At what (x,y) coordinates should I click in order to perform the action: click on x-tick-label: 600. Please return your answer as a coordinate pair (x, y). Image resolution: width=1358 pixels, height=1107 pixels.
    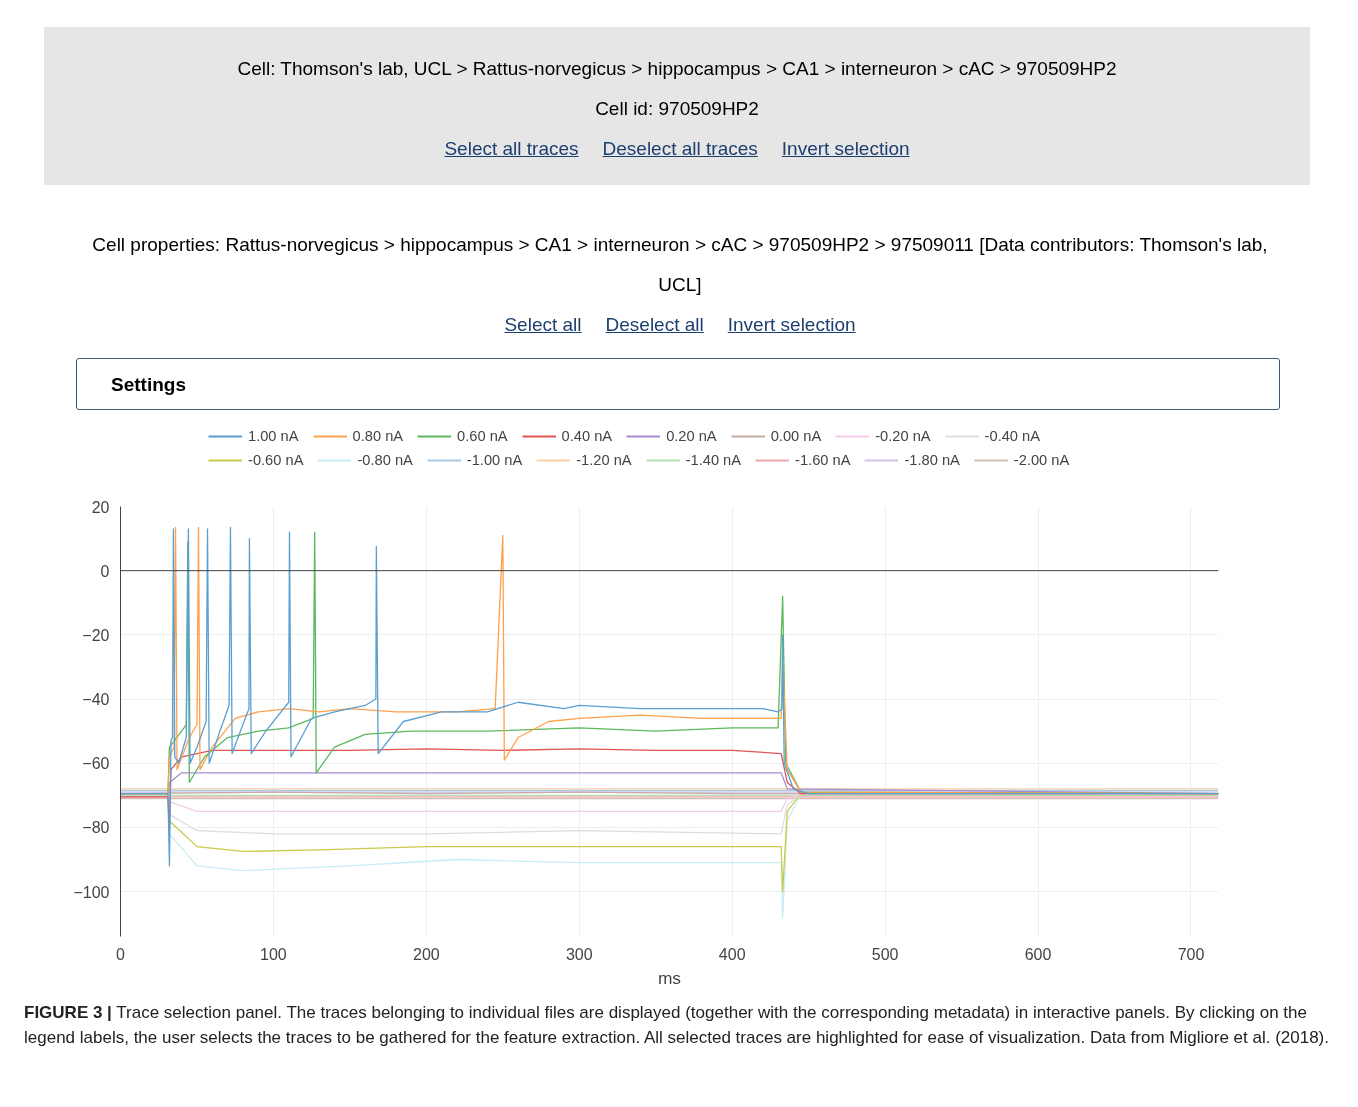
    Looking at the image, I should click on (1038, 954).